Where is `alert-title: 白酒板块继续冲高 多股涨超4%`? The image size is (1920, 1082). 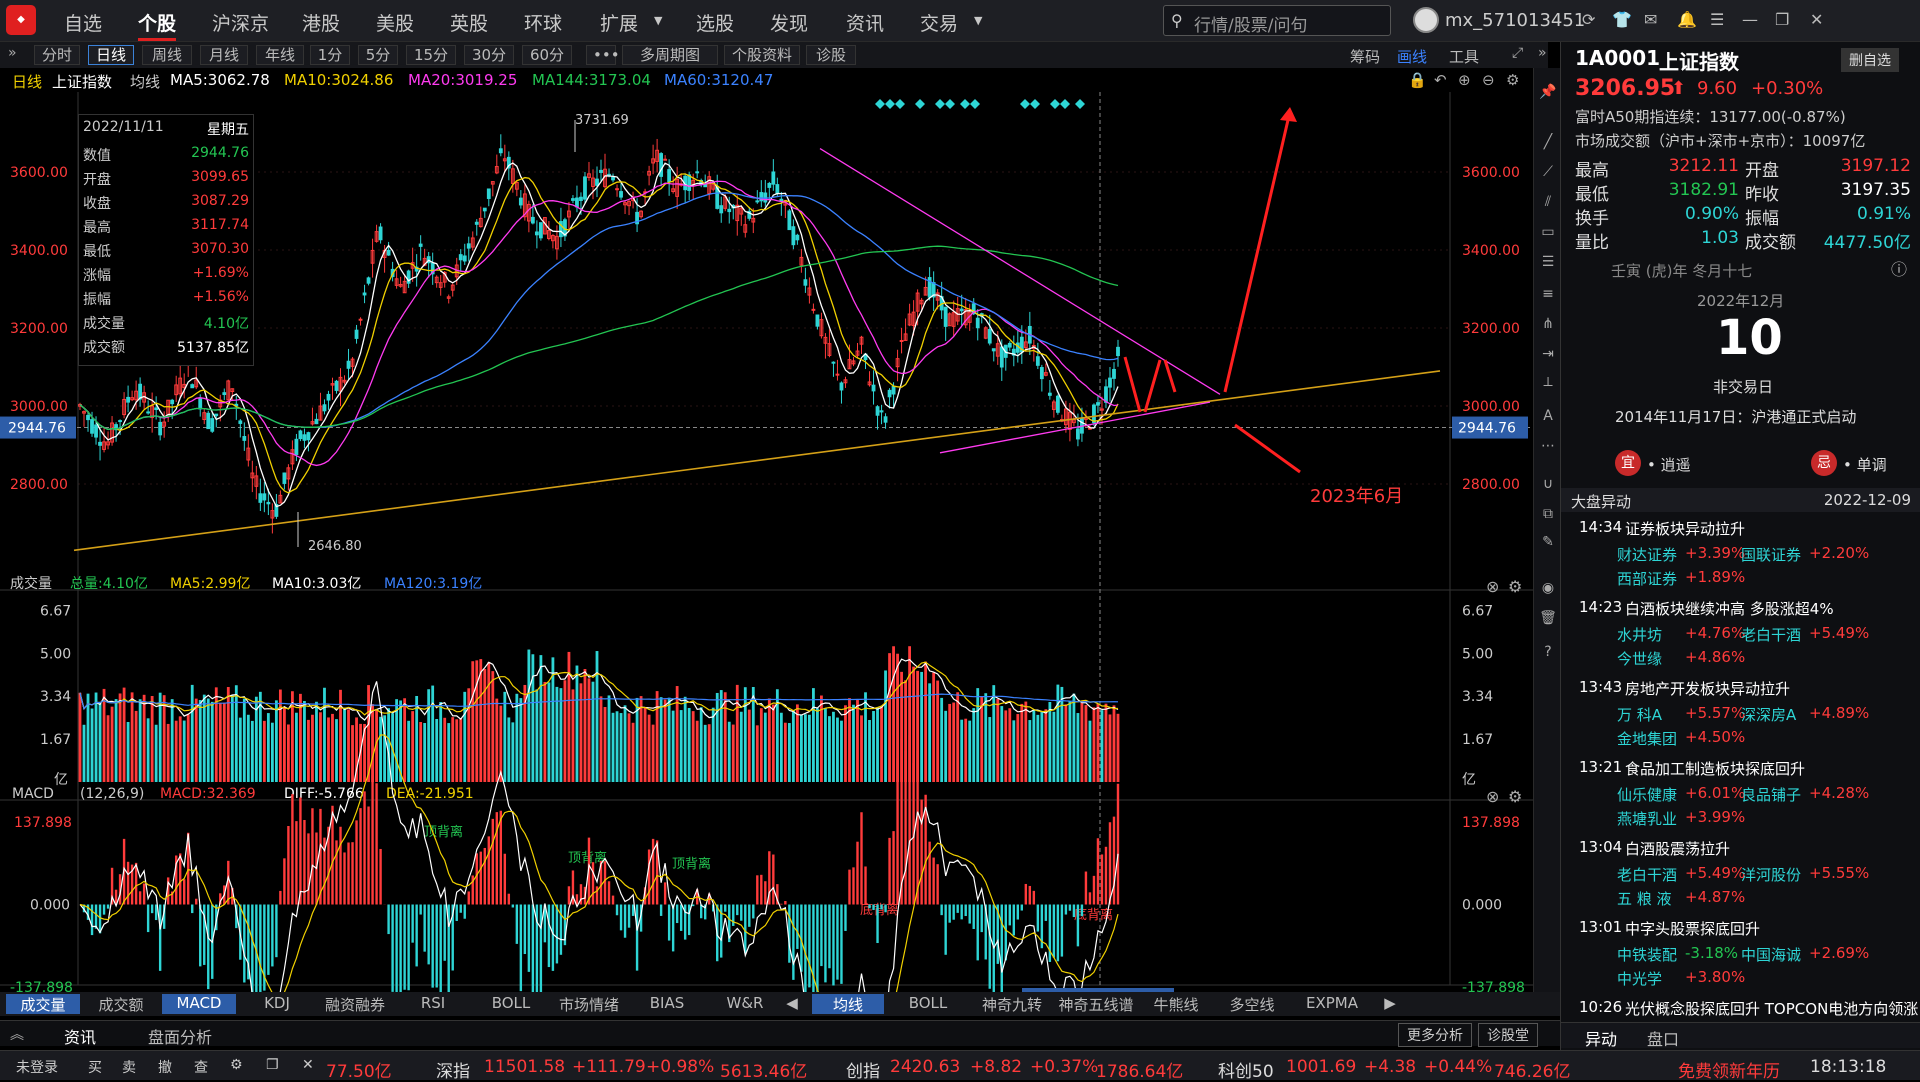
alert-title: 白酒板块继续冲高 多股涨超4% is located at coordinates (1729, 609).